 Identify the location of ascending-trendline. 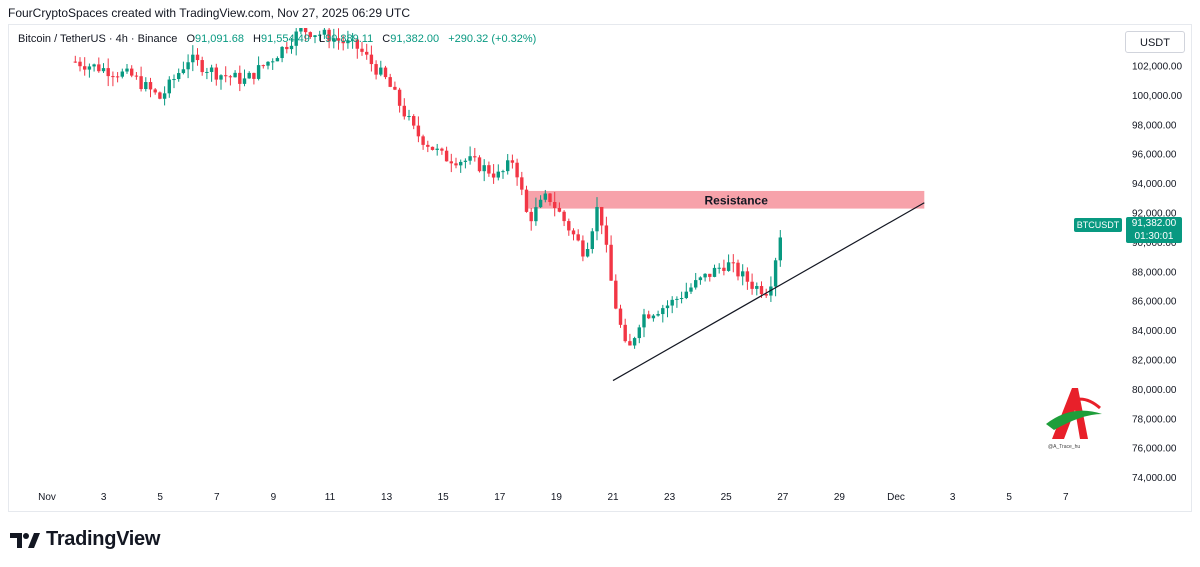
(768, 292).